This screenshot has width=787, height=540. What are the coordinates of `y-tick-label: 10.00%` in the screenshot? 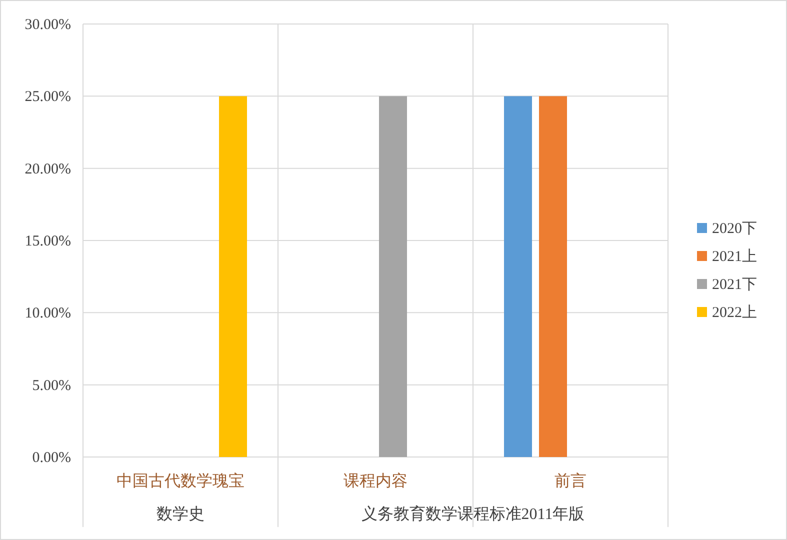 It's located at (47, 314).